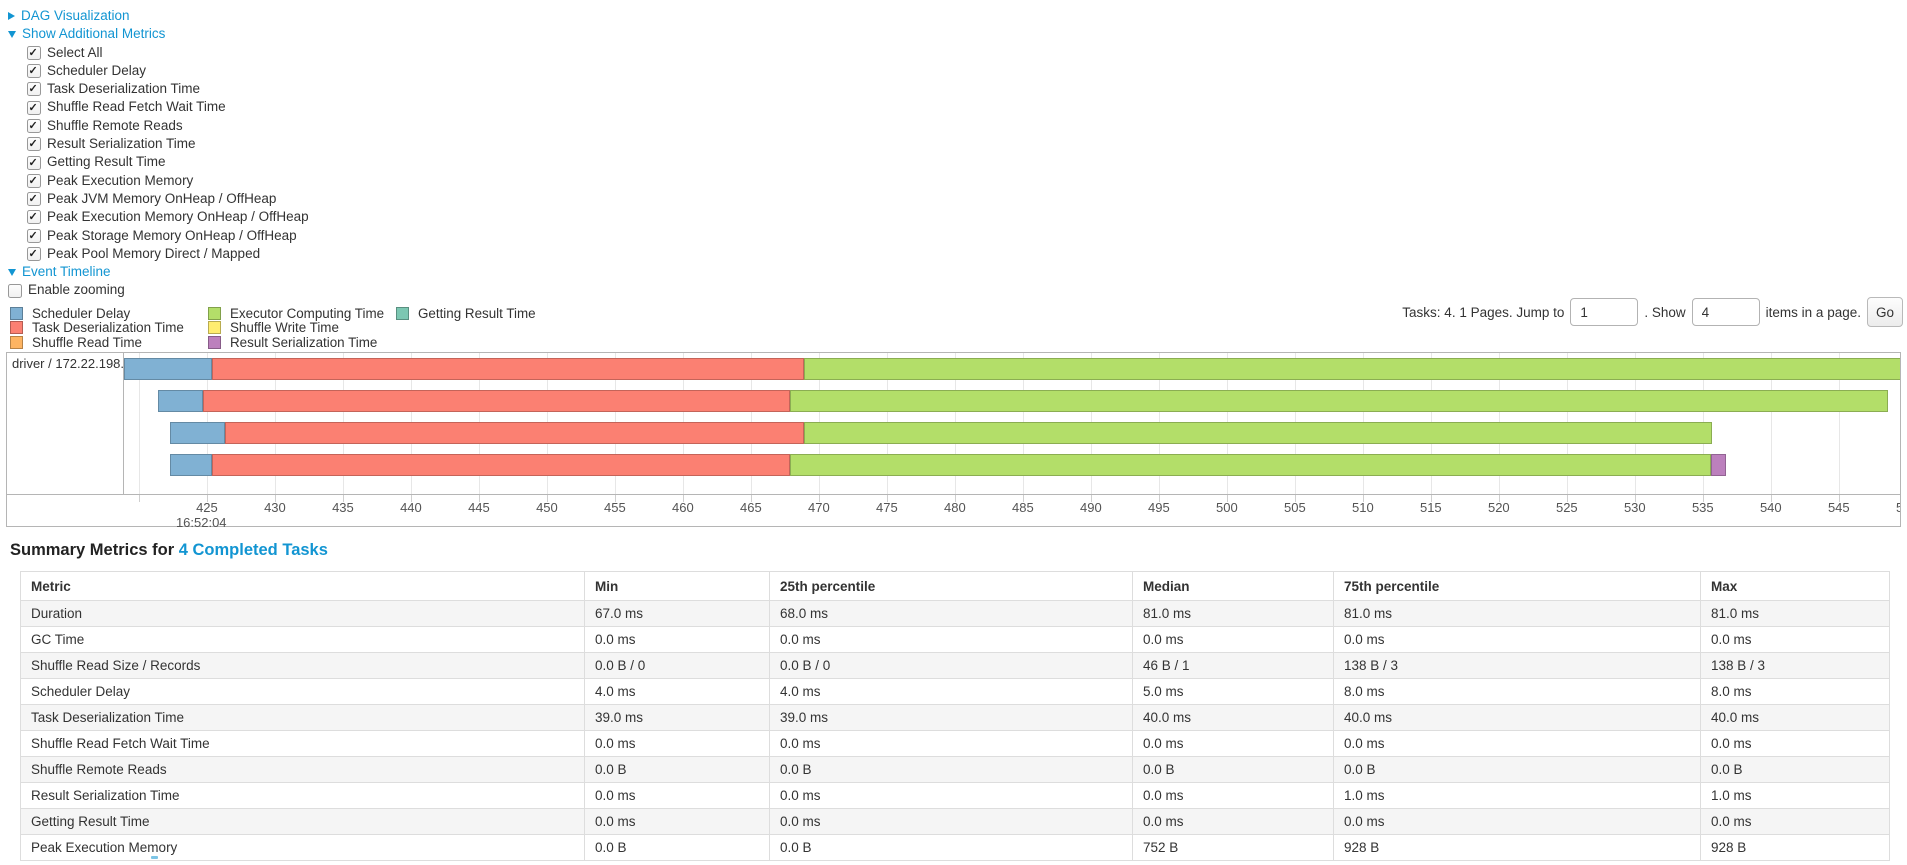  I want to click on table-cell: 81.0 ms, so click(1517, 613).